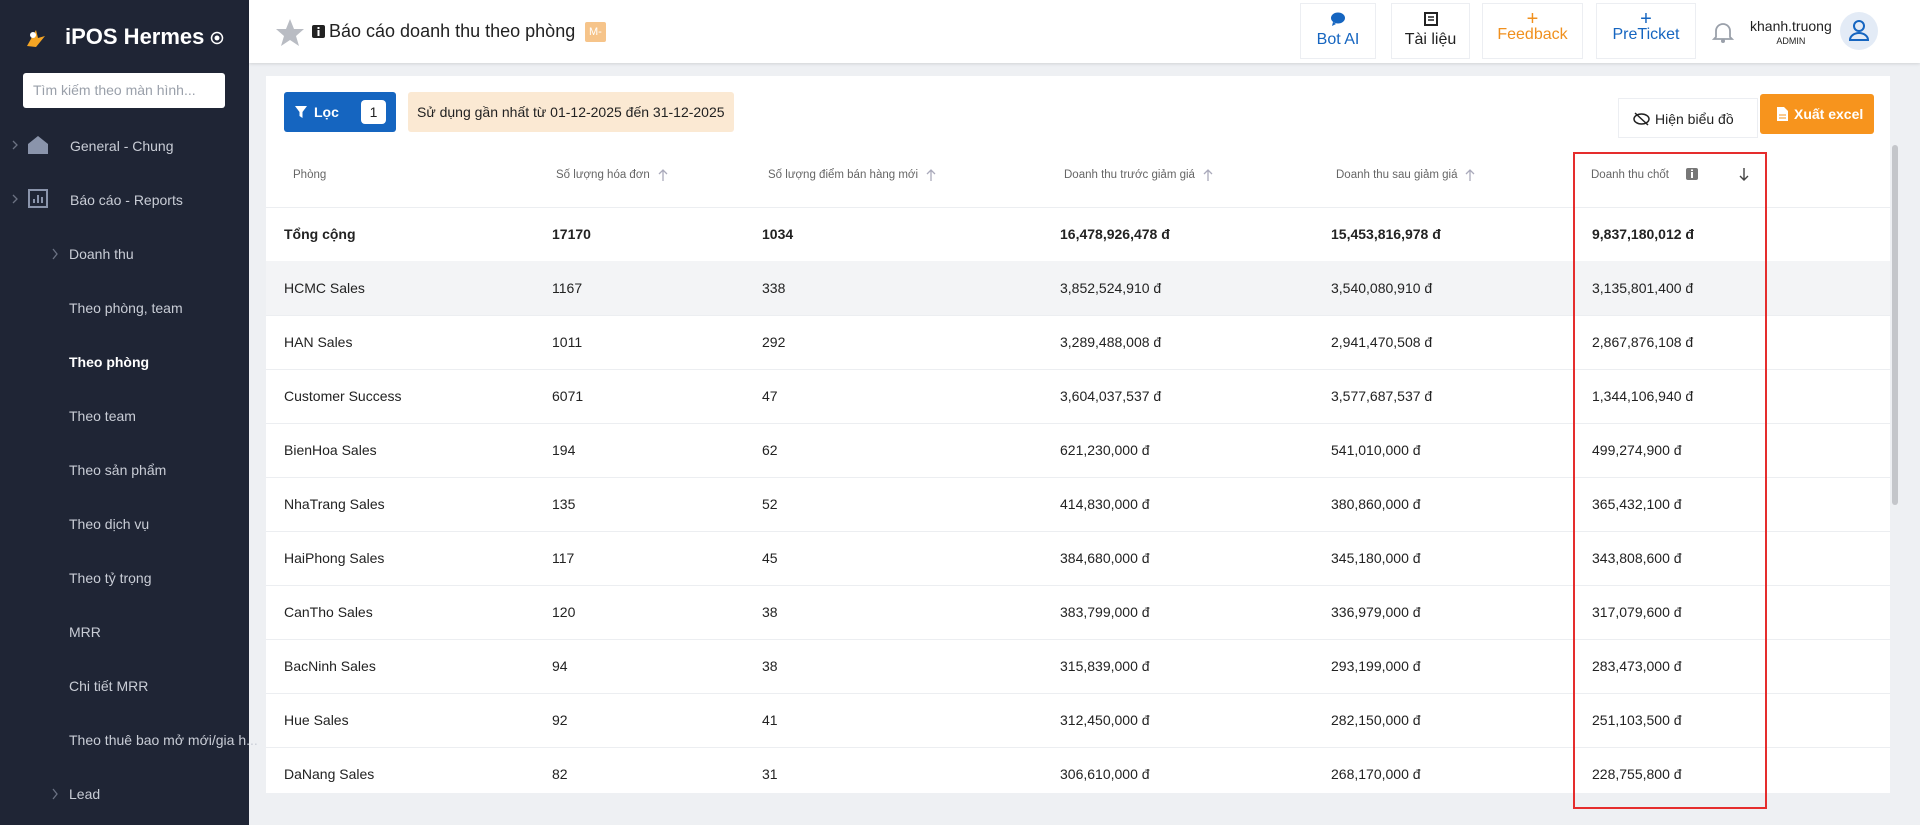 The height and width of the screenshot is (825, 1920). I want to click on plus-icon: +, so click(1646, 19).